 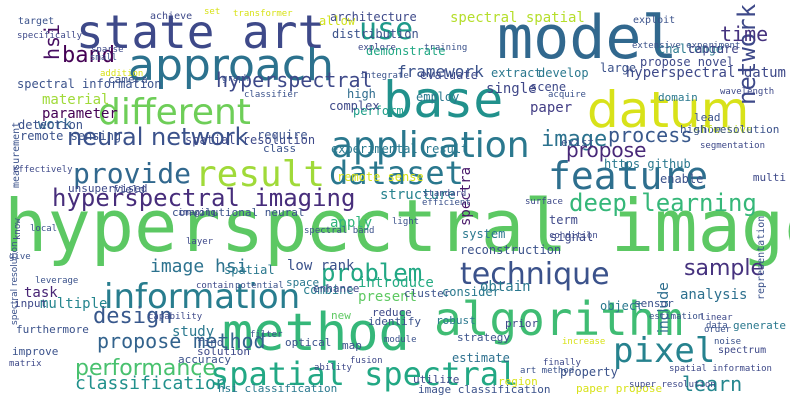 What do you see at coordinates (71, 136) in the screenshot?
I see `cloud-word: remote sensing` at bounding box center [71, 136].